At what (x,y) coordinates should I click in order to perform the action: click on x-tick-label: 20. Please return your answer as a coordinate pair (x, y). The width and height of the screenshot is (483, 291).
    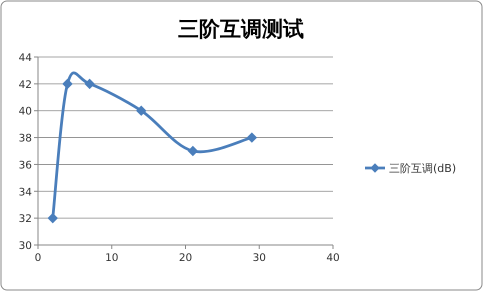
    Looking at the image, I should click on (185, 258).